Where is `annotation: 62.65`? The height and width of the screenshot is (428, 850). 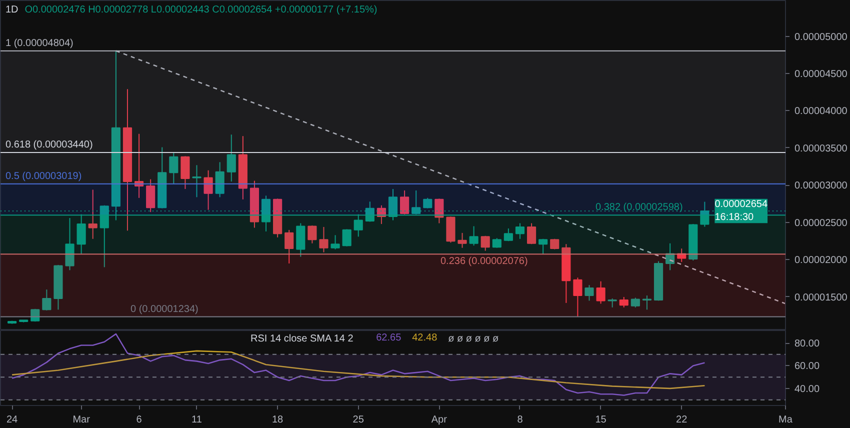 annotation: 62.65 is located at coordinates (389, 338).